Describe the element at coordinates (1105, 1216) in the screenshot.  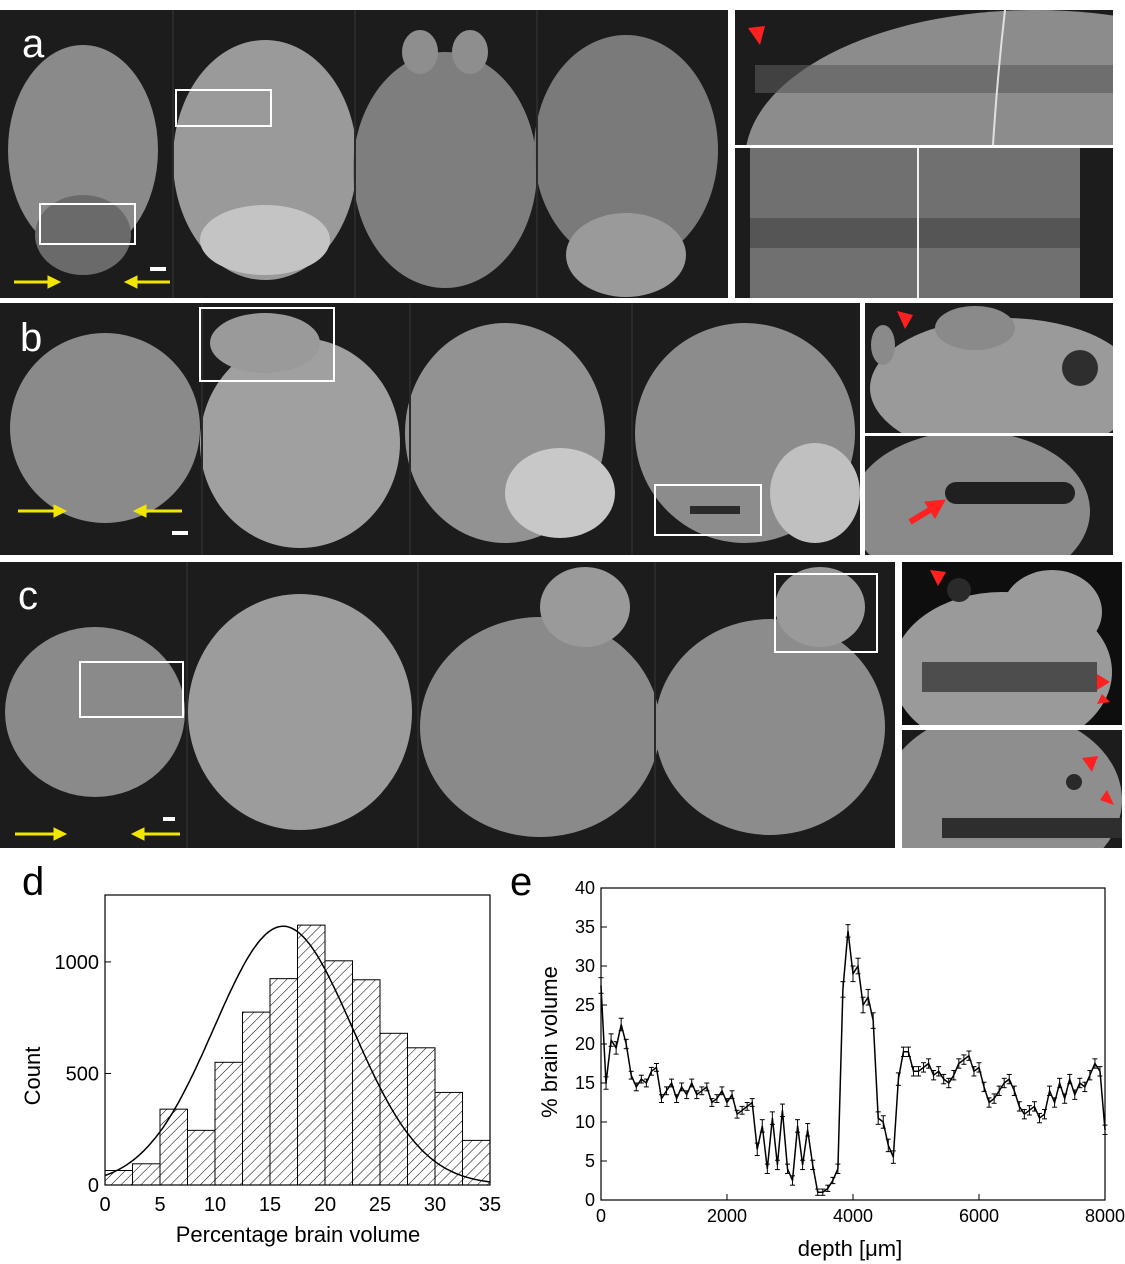
I see `x-tick-label: 8000` at that location.